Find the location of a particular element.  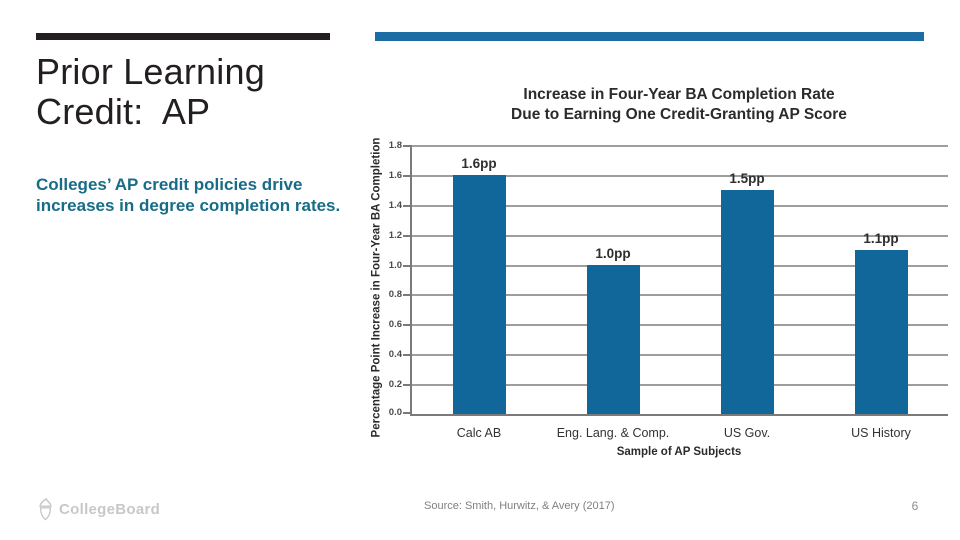

category-label: US Gov. is located at coordinates (747, 433).